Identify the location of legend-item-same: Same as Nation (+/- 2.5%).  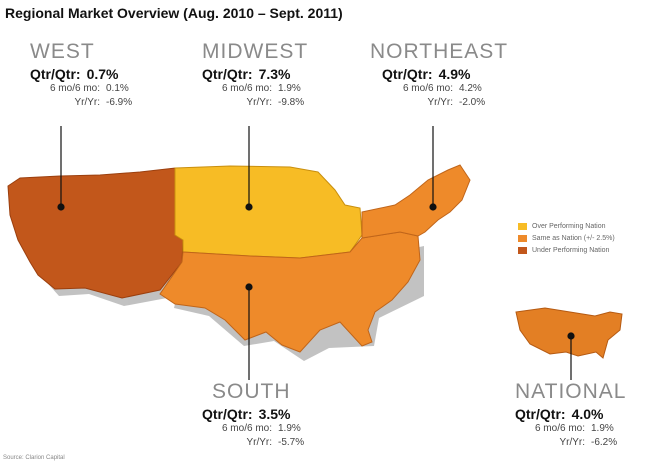
(566, 238).